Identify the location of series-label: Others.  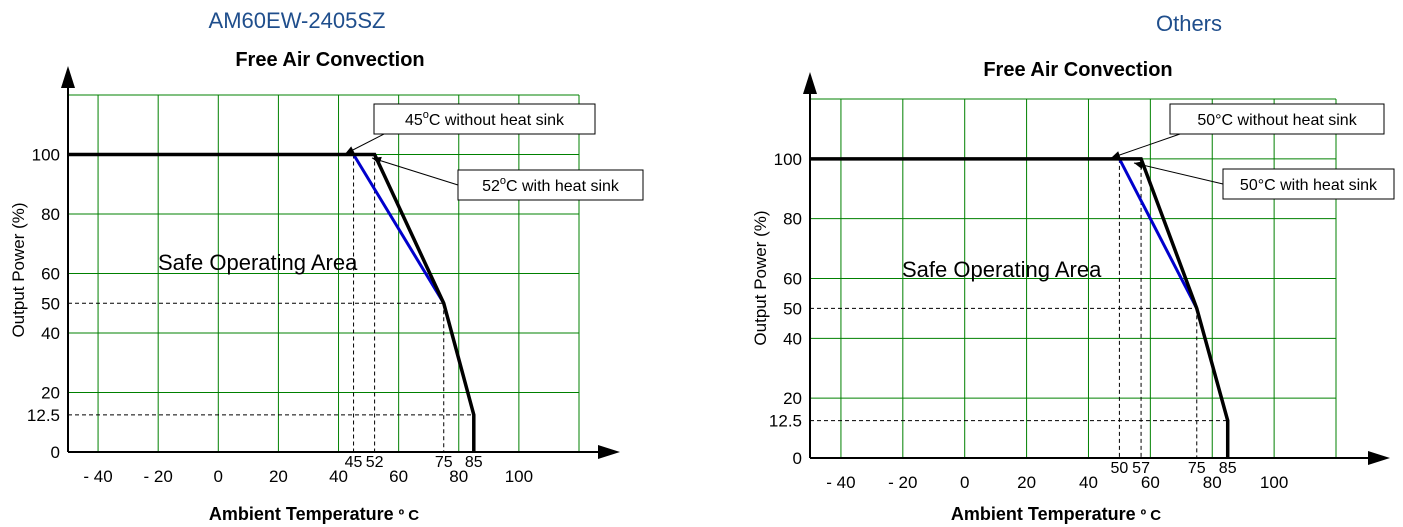
(1189, 23).